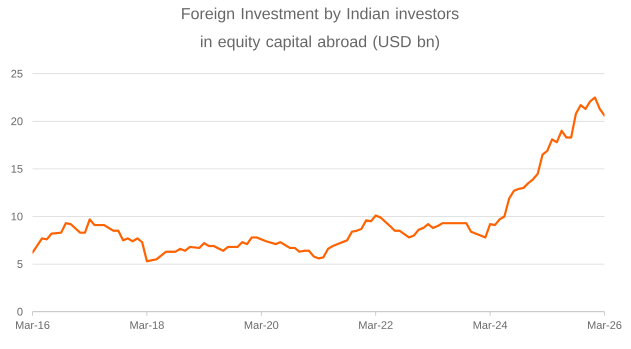  Describe the element at coordinates (17, 121) in the screenshot. I see `y-tick-label: 20` at that location.